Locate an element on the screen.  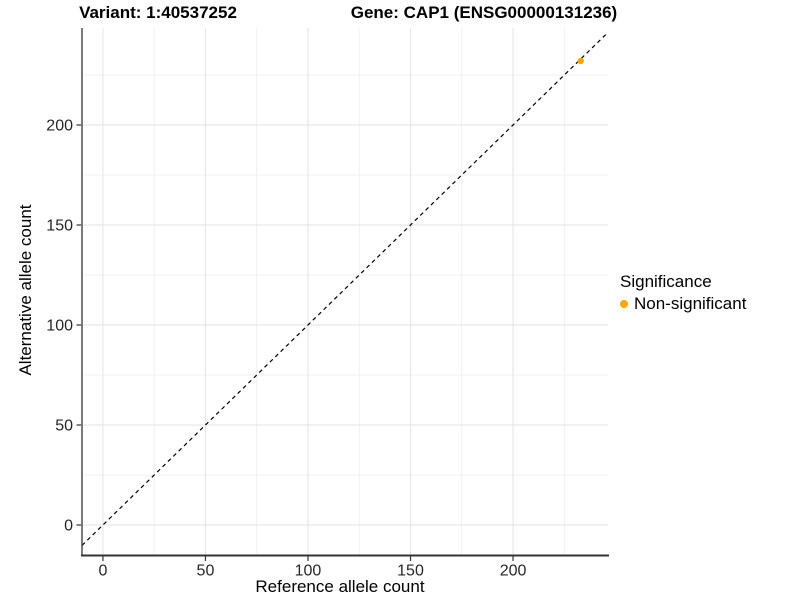
legend-item-label: Non-significant is located at coordinates (690, 303).